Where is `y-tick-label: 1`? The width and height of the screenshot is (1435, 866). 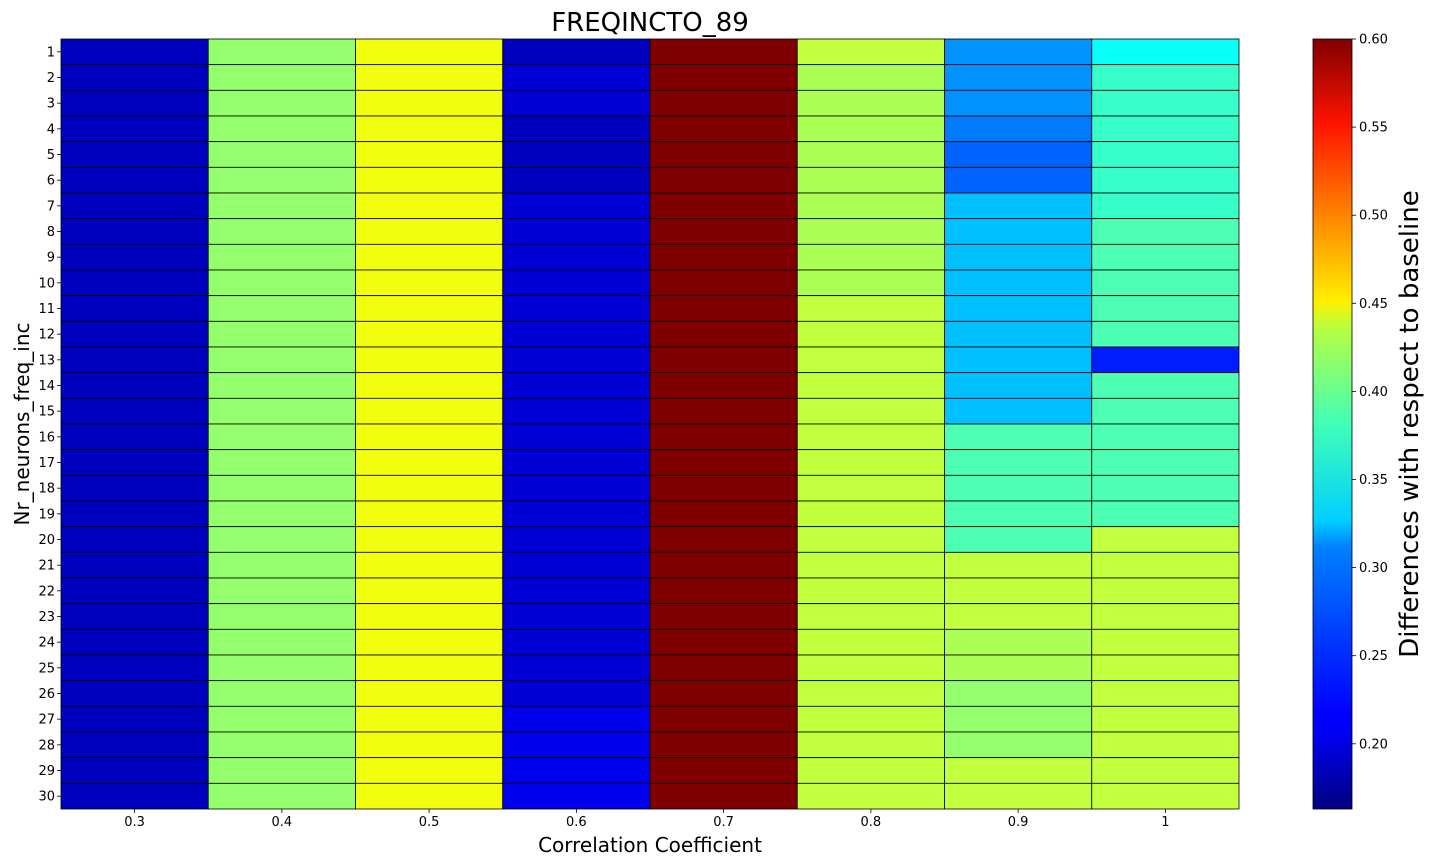 y-tick-label: 1 is located at coordinates (51, 52).